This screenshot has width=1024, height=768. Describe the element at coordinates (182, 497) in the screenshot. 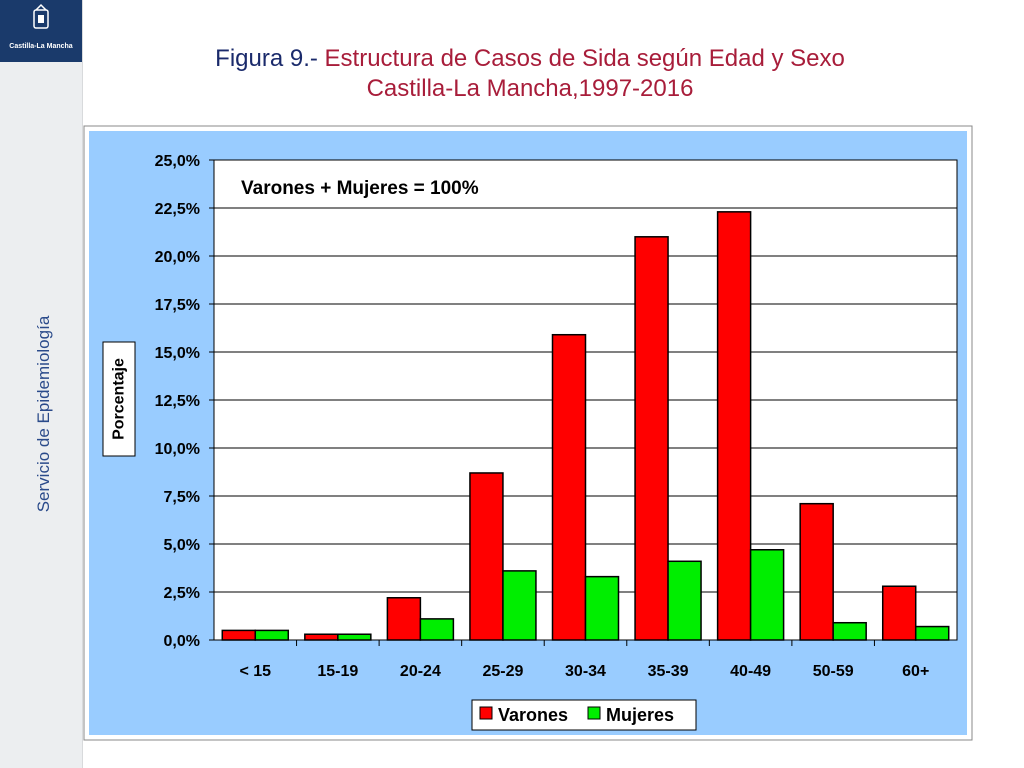

I see `y-tick-label: 7,5%` at that location.